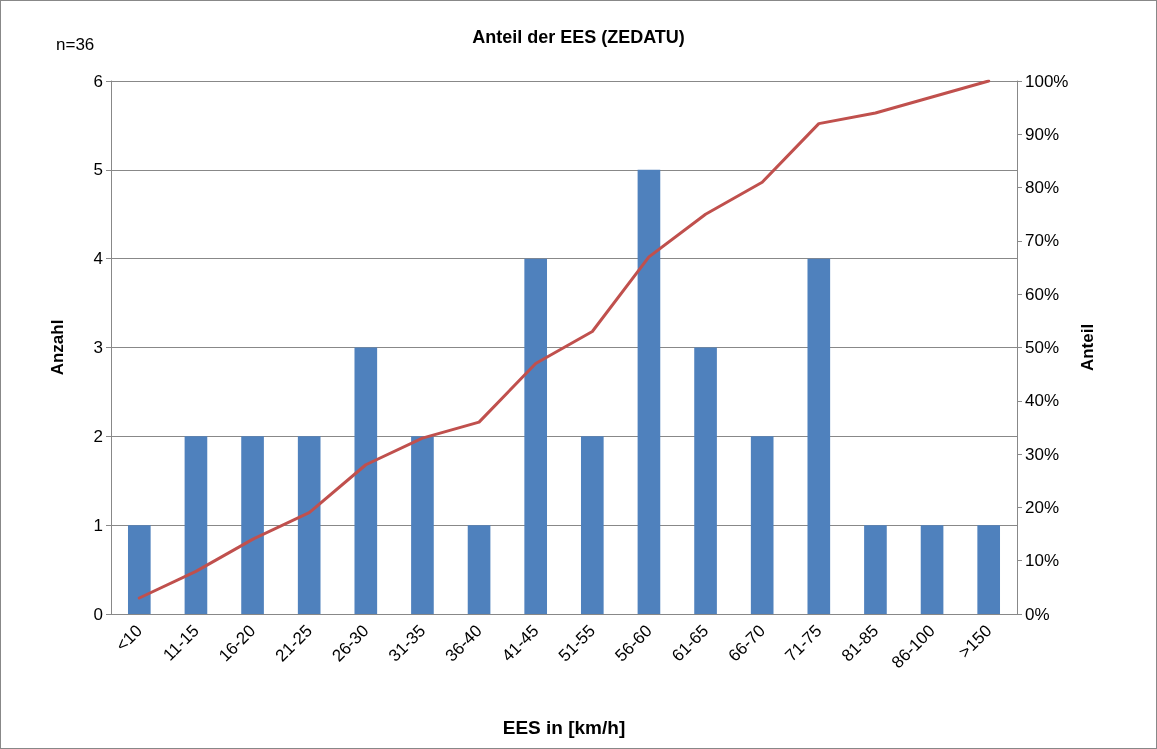 This screenshot has width=1157, height=749. I want to click on y2-tick-label: 70%, so click(1042, 241).